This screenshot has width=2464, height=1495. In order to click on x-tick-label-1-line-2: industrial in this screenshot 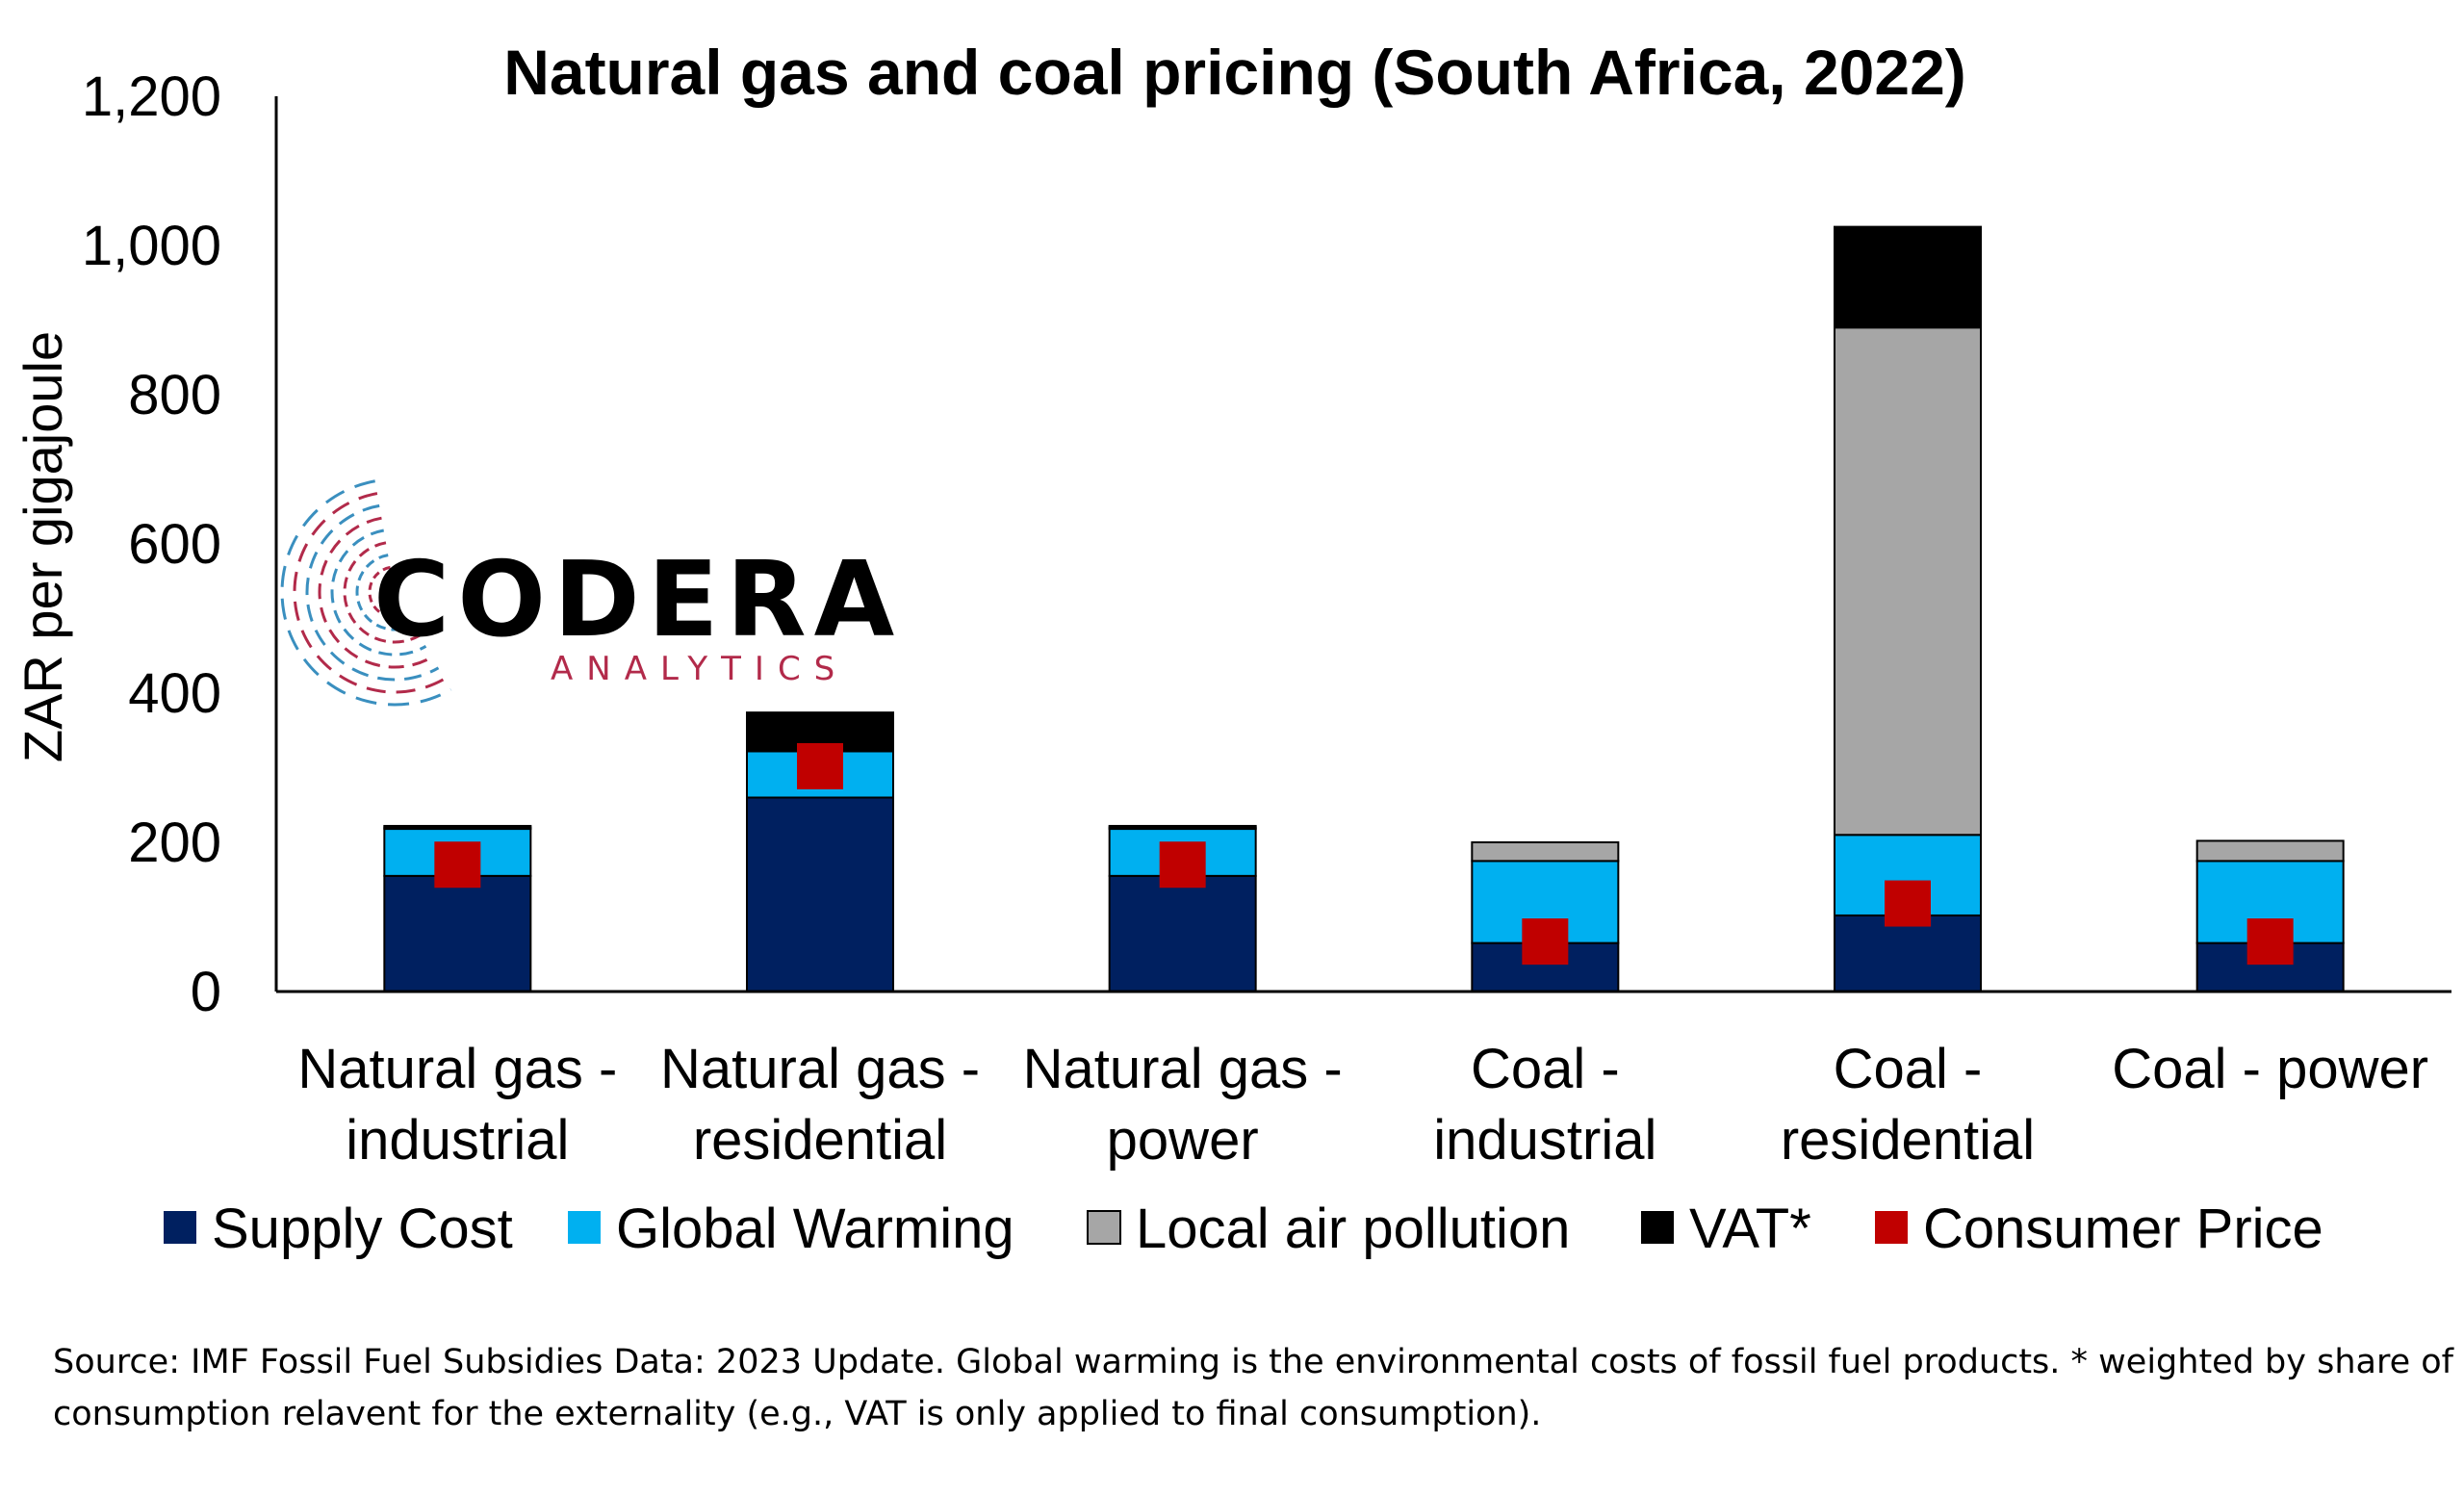, I will do `click(457, 1140)`.